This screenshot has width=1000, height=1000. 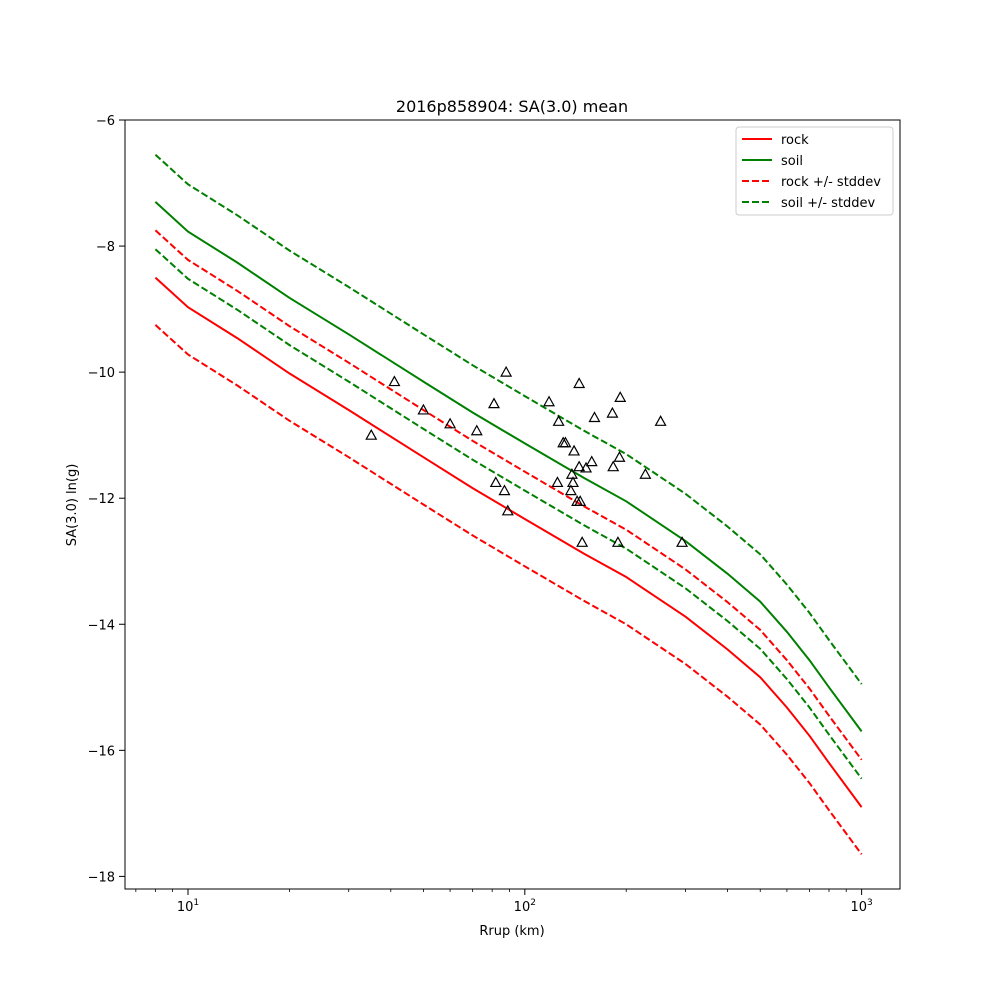 I want to click on legend-label: rock, so click(x=795, y=140).